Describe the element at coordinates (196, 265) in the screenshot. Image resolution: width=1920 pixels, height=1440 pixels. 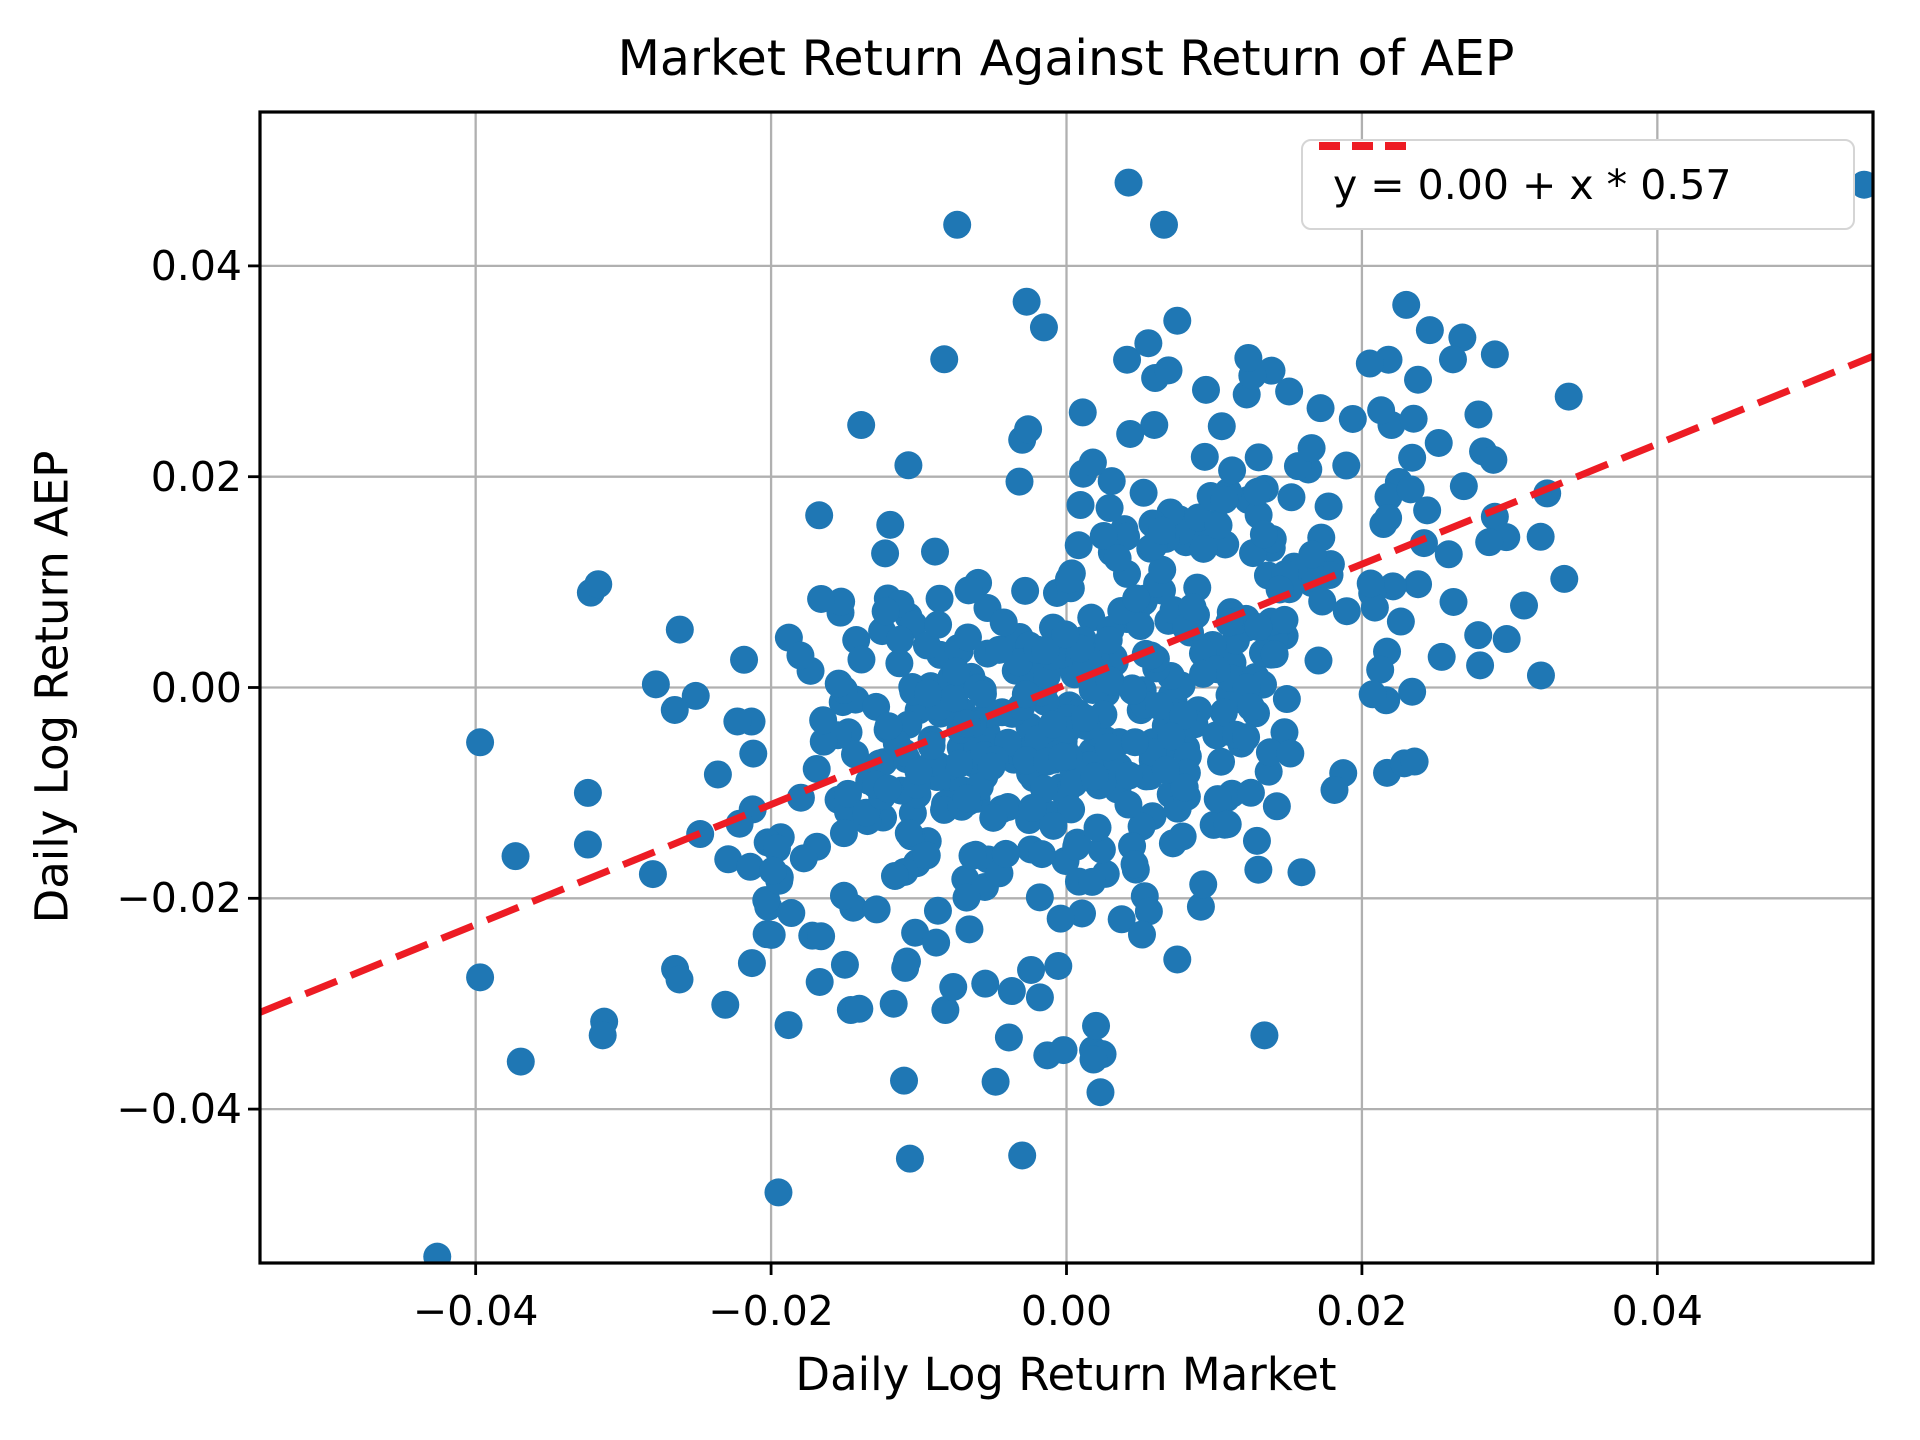
I see `y-tick-label: 0.04` at that location.